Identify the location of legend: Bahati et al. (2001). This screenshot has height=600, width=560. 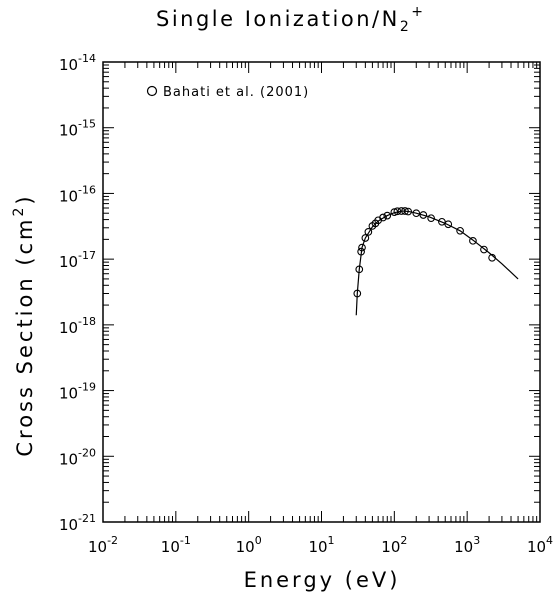
(227, 92).